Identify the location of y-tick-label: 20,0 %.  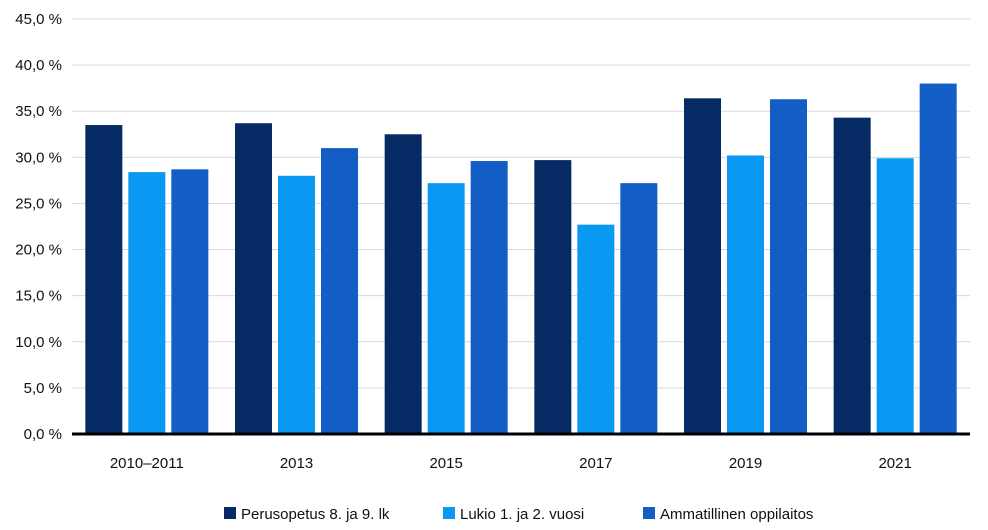
(38, 250).